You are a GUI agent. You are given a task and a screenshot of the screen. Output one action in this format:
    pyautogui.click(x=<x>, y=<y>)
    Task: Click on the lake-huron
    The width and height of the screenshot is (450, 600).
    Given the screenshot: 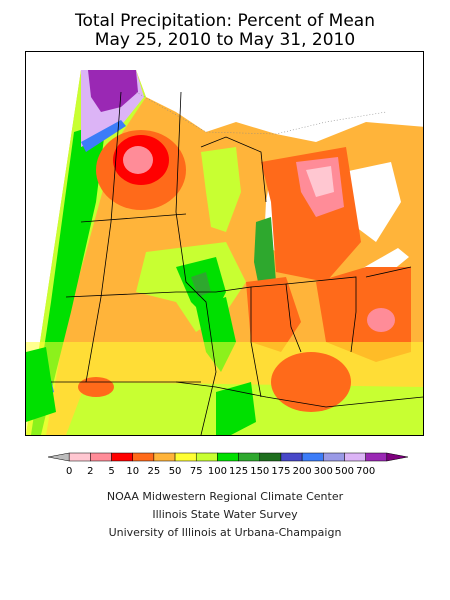 What is the action you would take?
    pyautogui.click(x=372, y=202)
    